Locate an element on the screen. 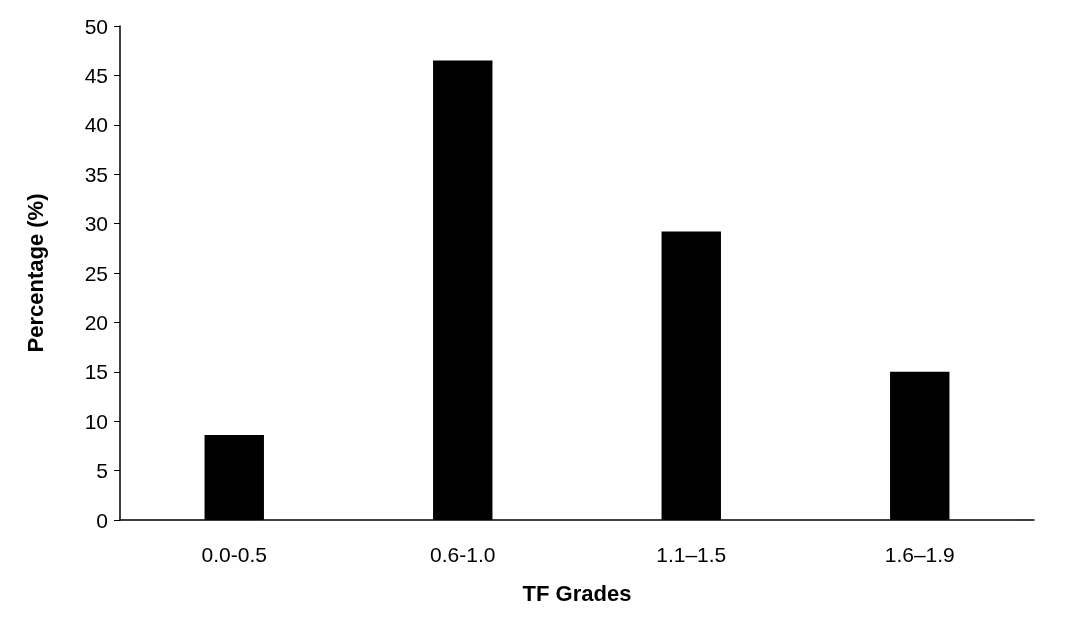 The width and height of the screenshot is (1069, 639). y-tick-label: 0 is located at coordinates (102, 520).